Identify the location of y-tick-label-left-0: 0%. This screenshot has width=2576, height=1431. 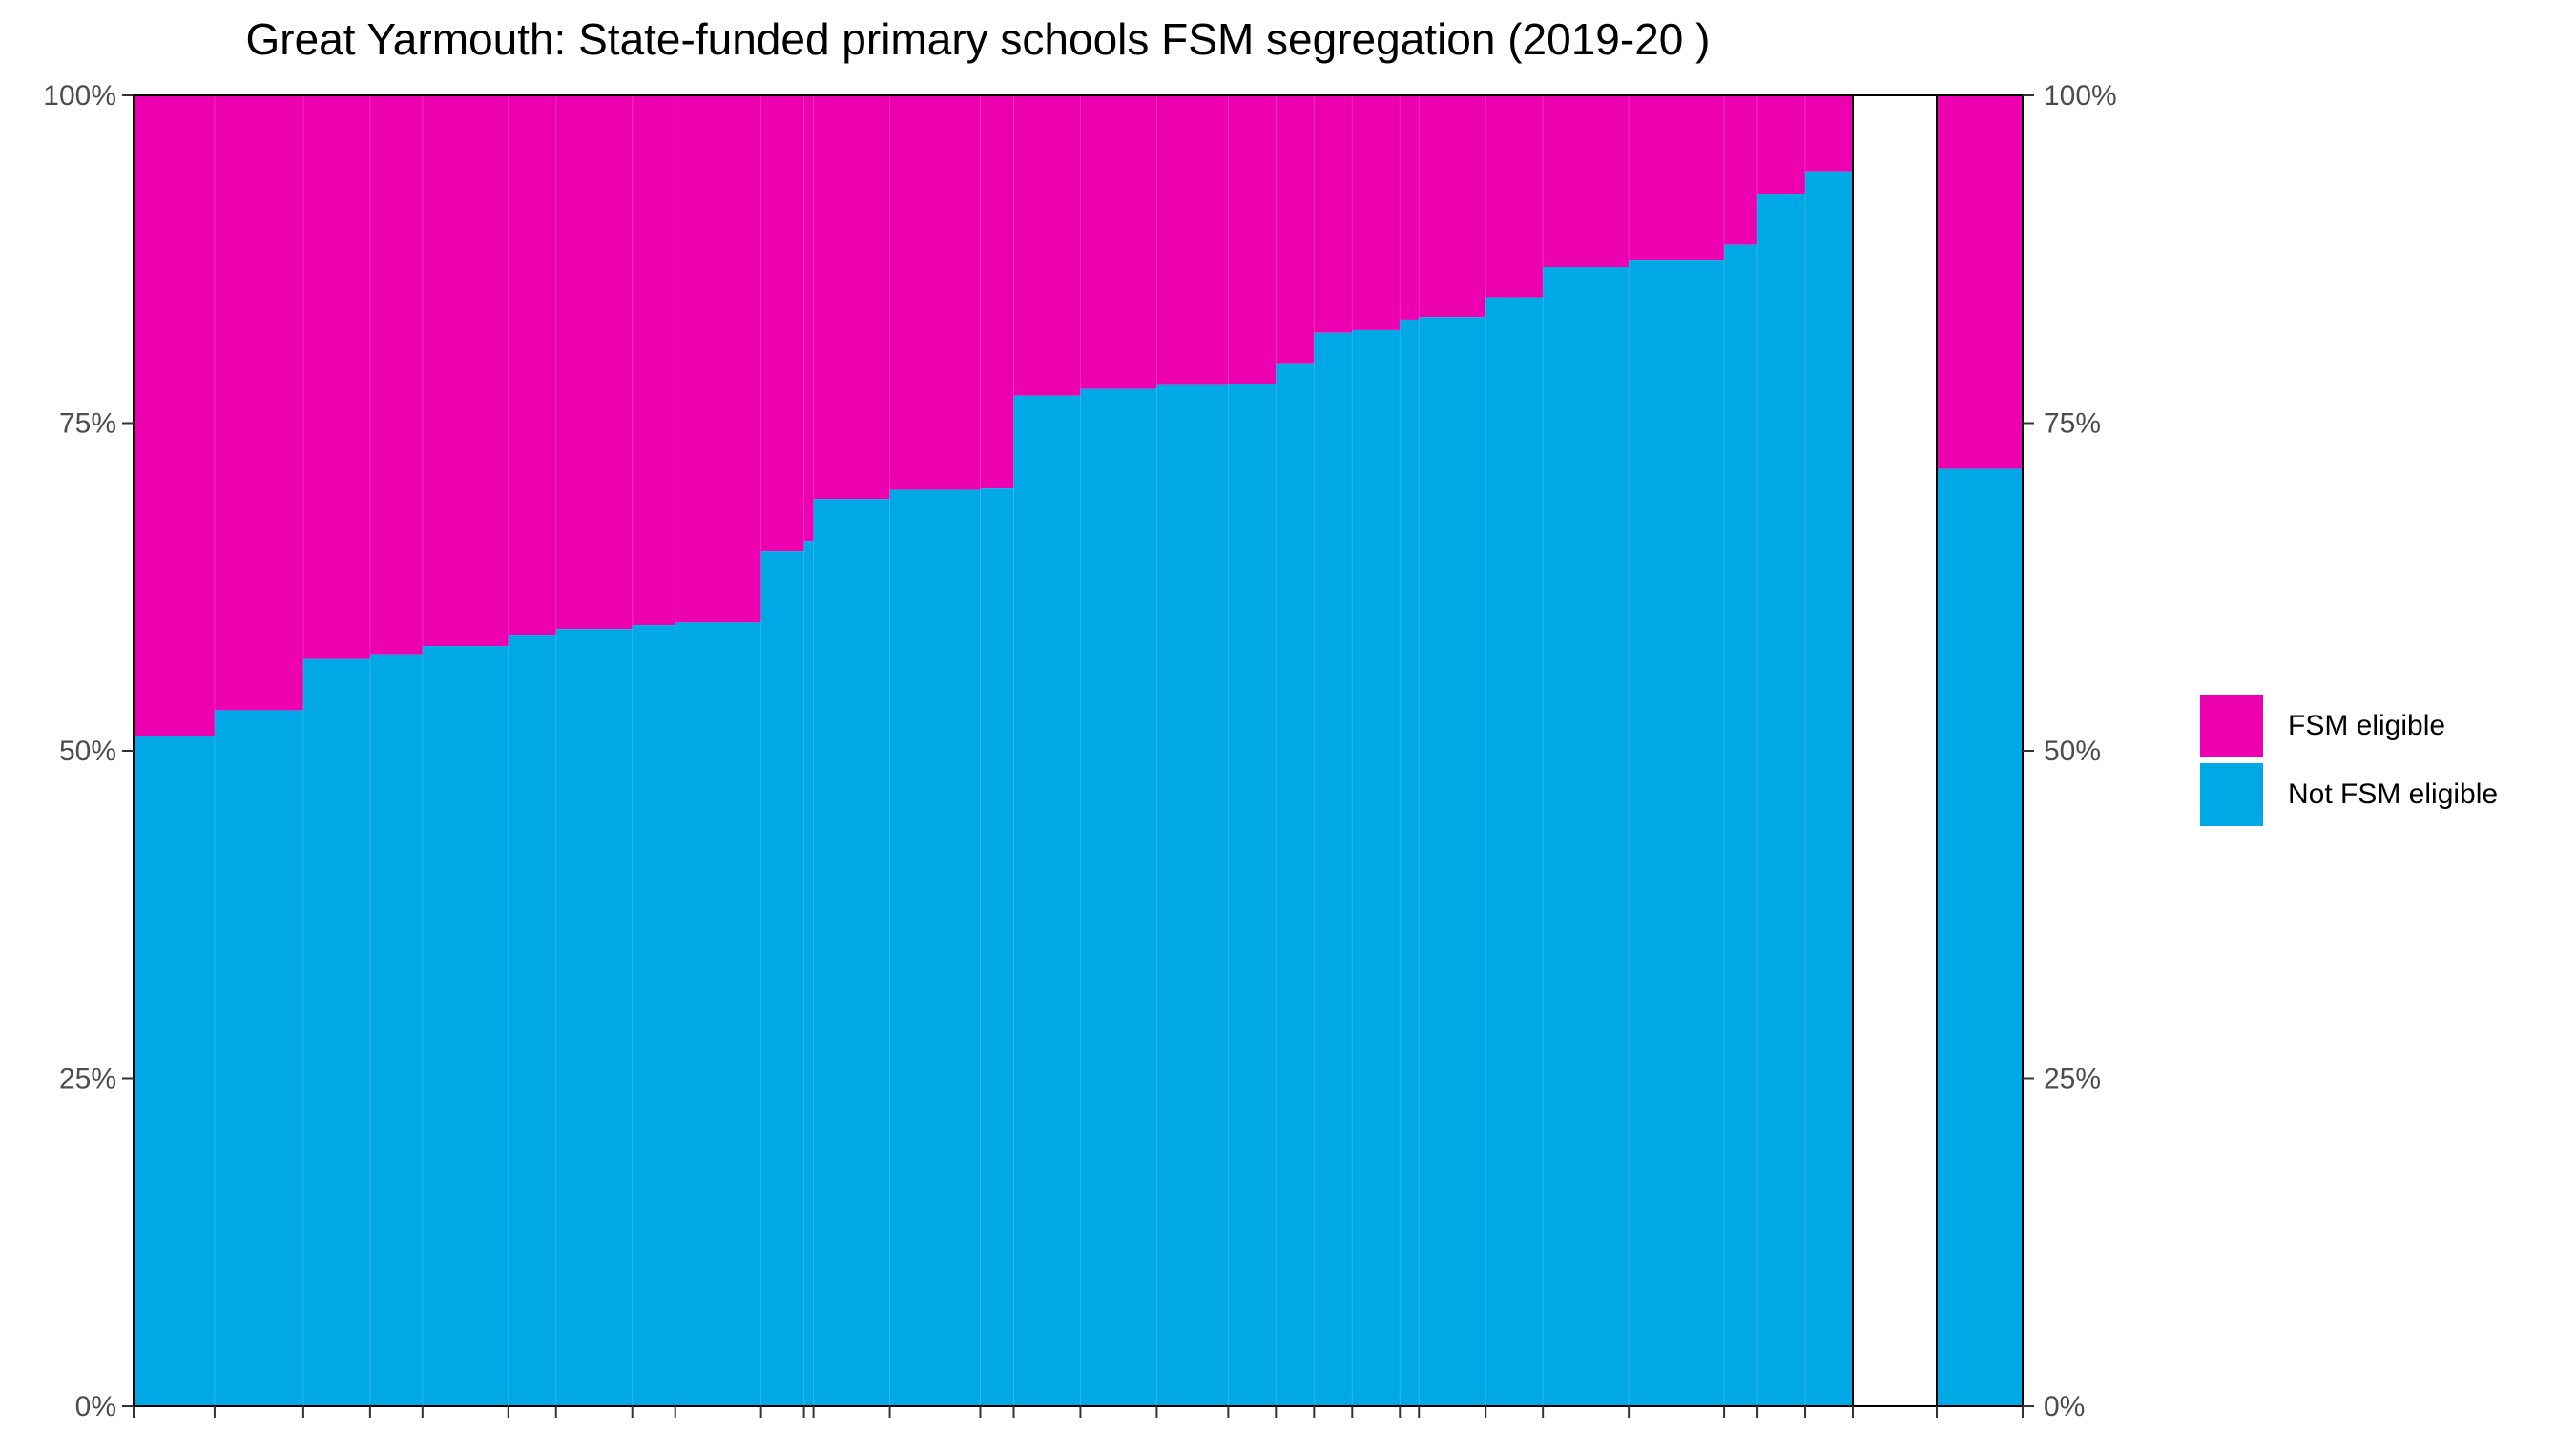
(95, 1406).